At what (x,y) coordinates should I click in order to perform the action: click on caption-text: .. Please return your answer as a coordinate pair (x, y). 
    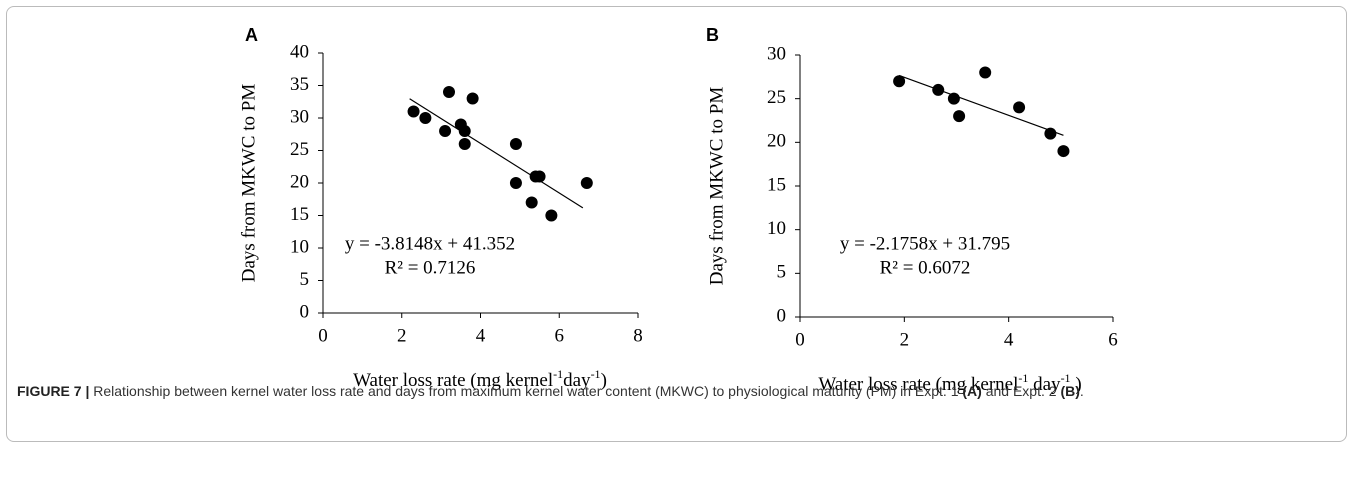
    Looking at the image, I should click on (1081, 391).